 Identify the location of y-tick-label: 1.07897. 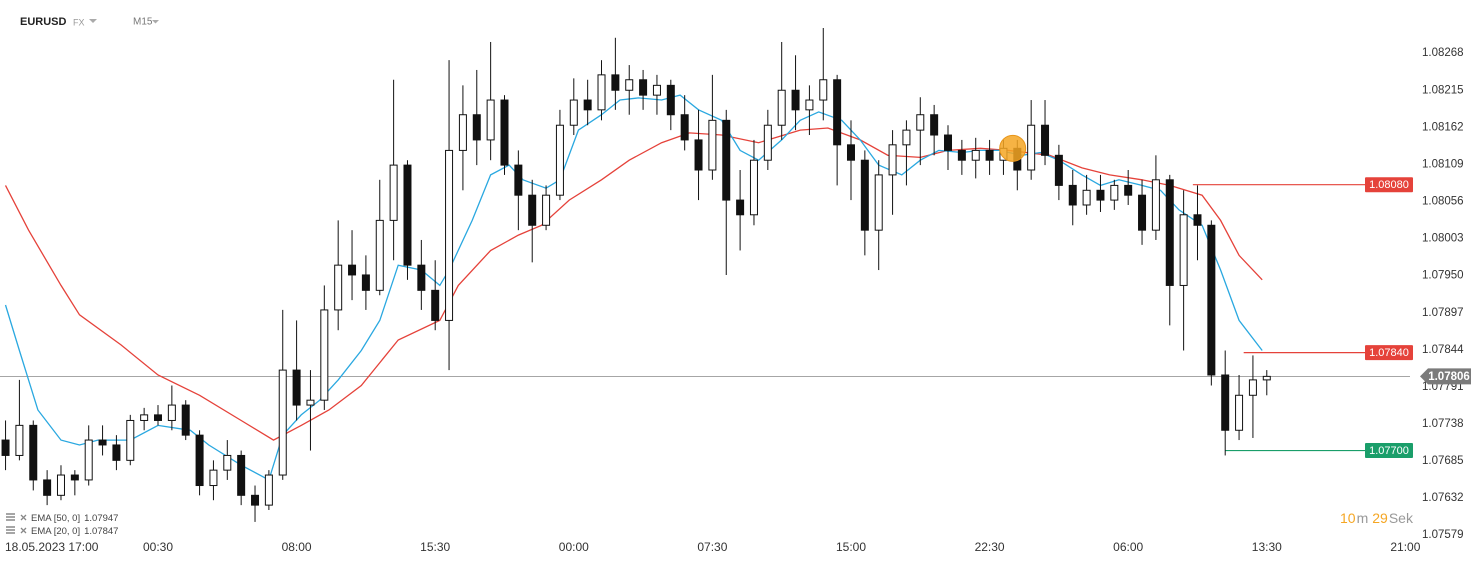
(1443, 313).